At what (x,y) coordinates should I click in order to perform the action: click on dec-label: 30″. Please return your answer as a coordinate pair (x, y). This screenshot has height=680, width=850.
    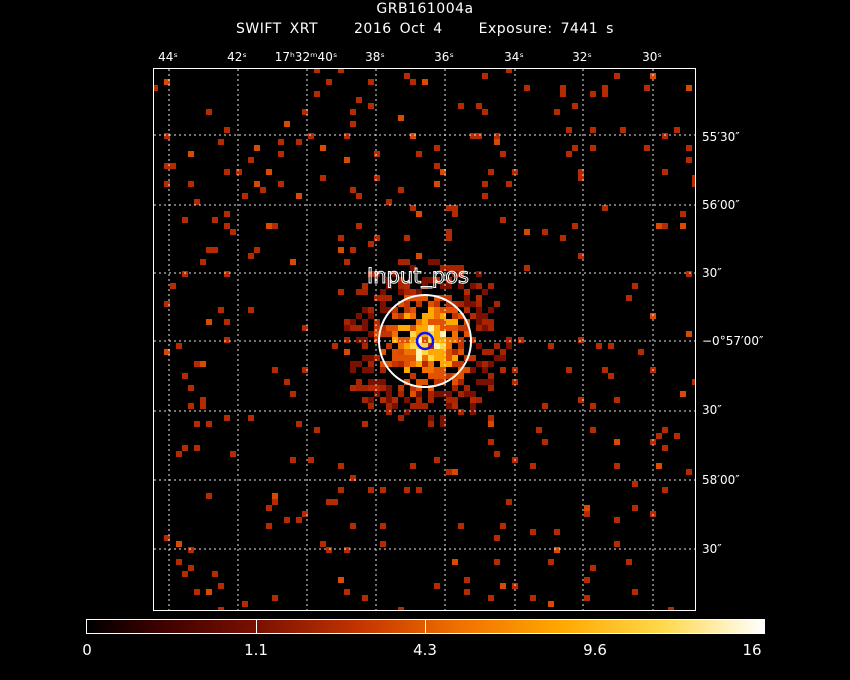
    Looking at the image, I should click on (712, 410).